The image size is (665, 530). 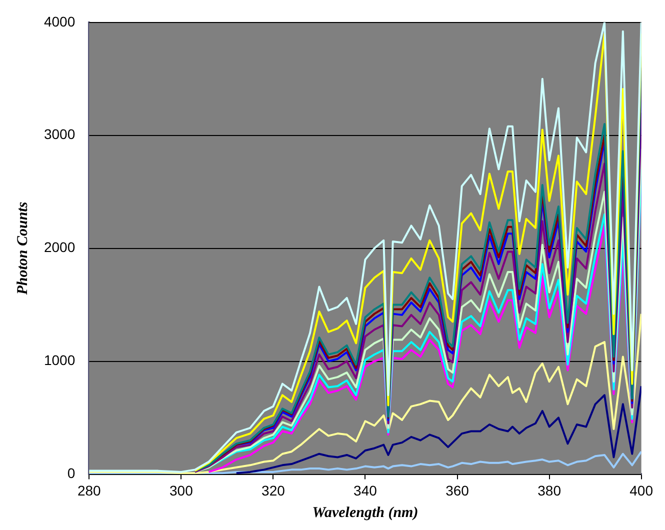 I want to click on x-tick-label: 380, so click(x=550, y=490).